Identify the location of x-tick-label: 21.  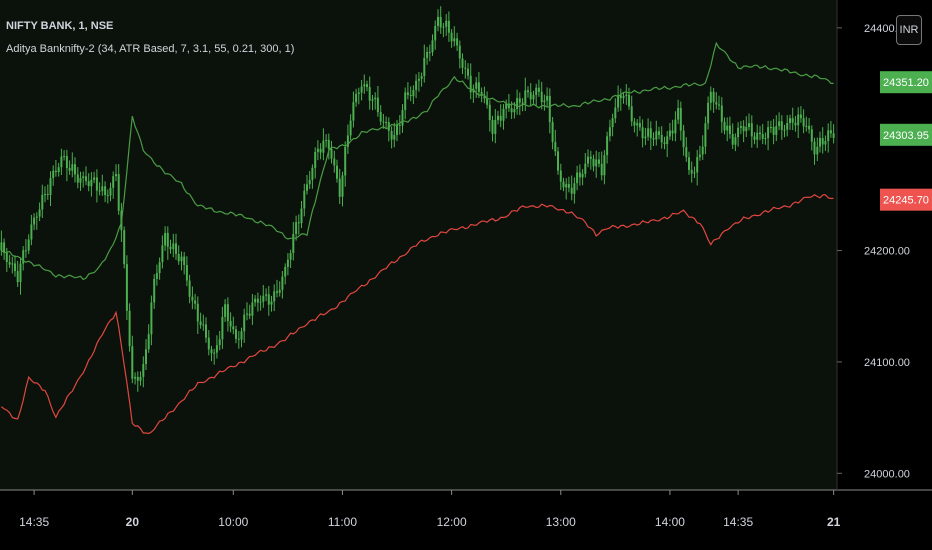
(834, 522).